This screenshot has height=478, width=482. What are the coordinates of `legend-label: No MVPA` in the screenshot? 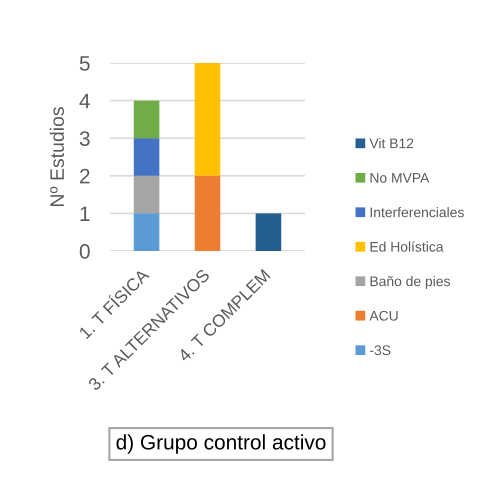 It's located at (400, 178).